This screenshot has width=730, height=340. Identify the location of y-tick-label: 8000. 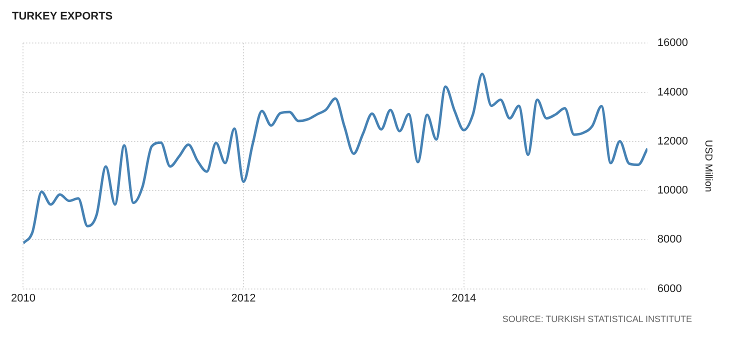
(669, 240).